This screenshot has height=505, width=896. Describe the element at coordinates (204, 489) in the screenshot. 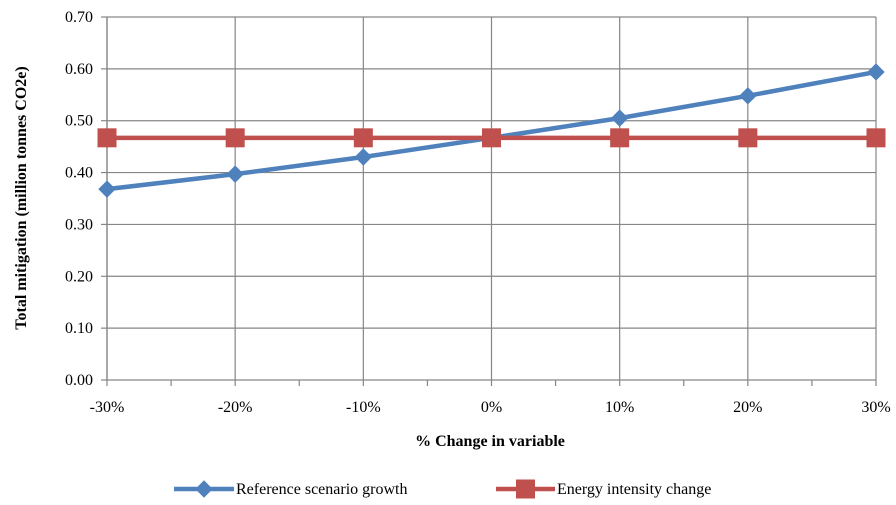

I see `diamond-marker-icon` at that location.